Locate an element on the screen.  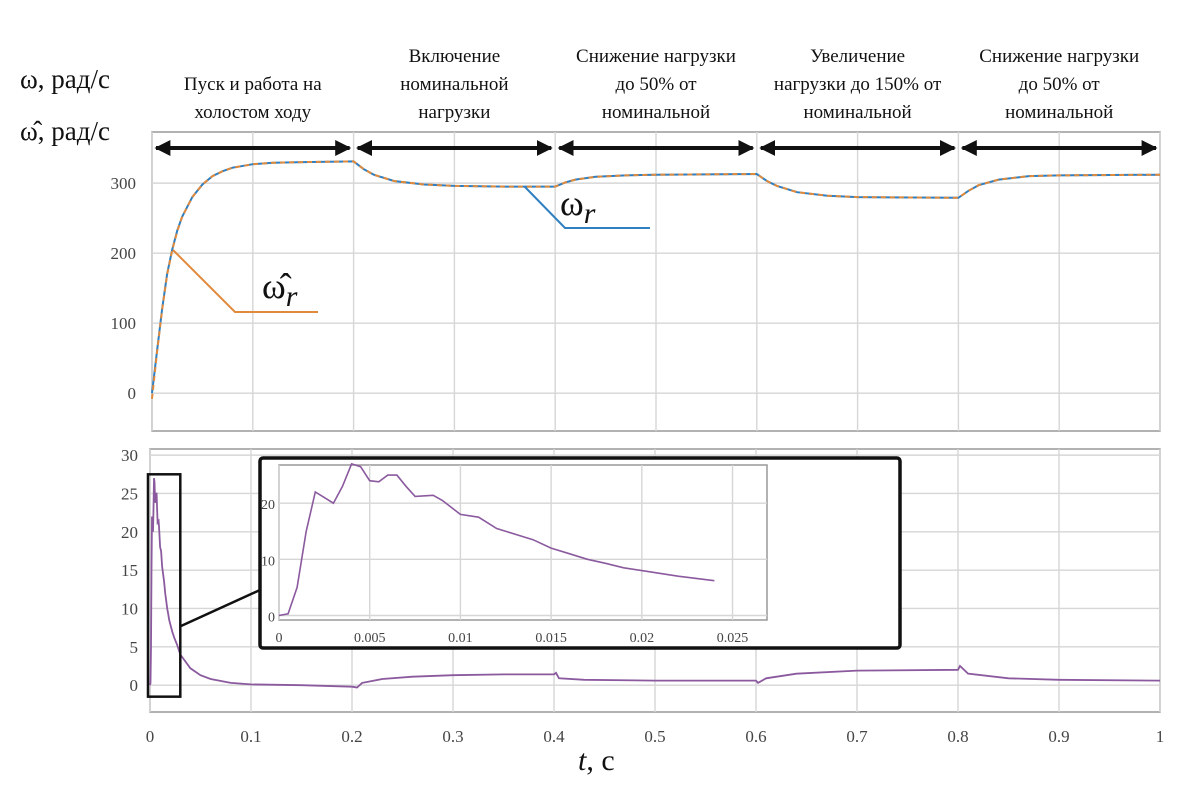
y-tick-label: 15 is located at coordinates (129, 570).